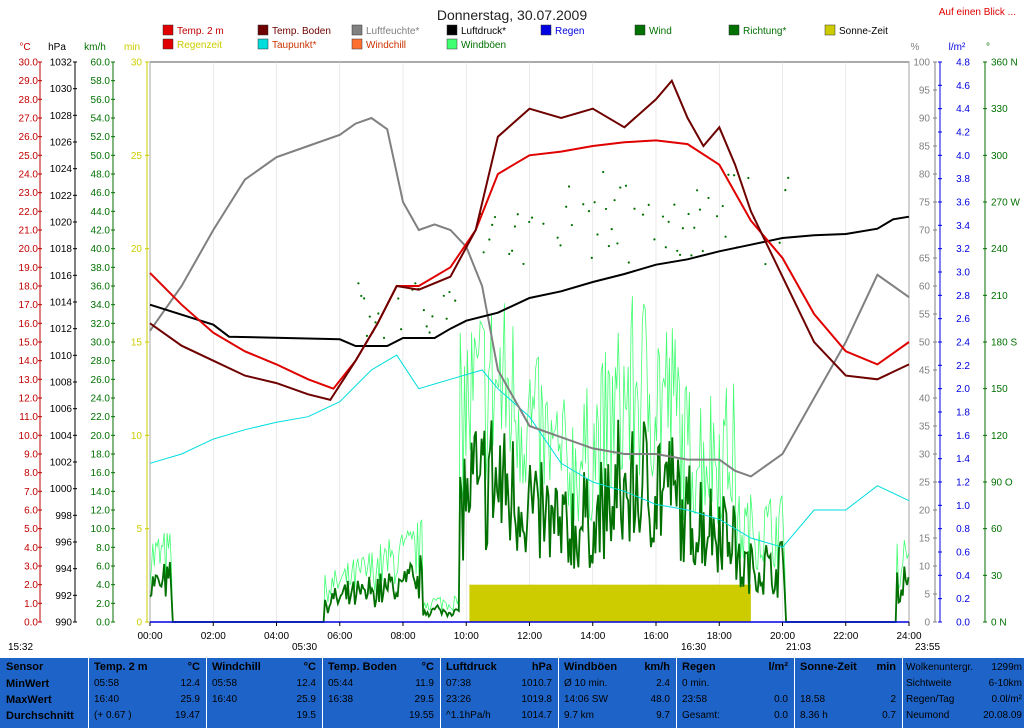 This screenshot has height=728, width=1024. What do you see at coordinates (101, 231) in the screenshot?
I see `tick-label: 42.0` at bounding box center [101, 231].